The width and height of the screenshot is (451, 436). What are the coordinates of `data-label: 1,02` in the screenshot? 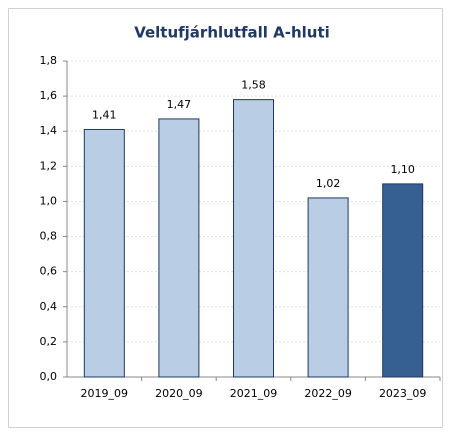 It's located at (328, 183).